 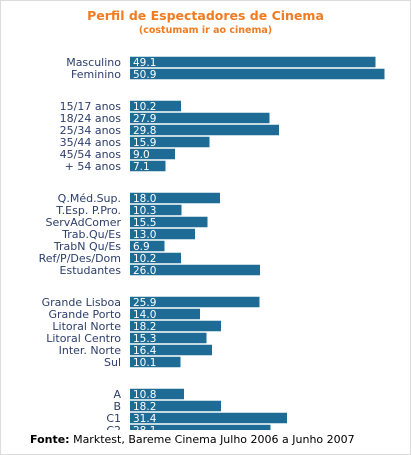 I want to click on category-label: Q.Méd.Sup., so click(x=89, y=198).